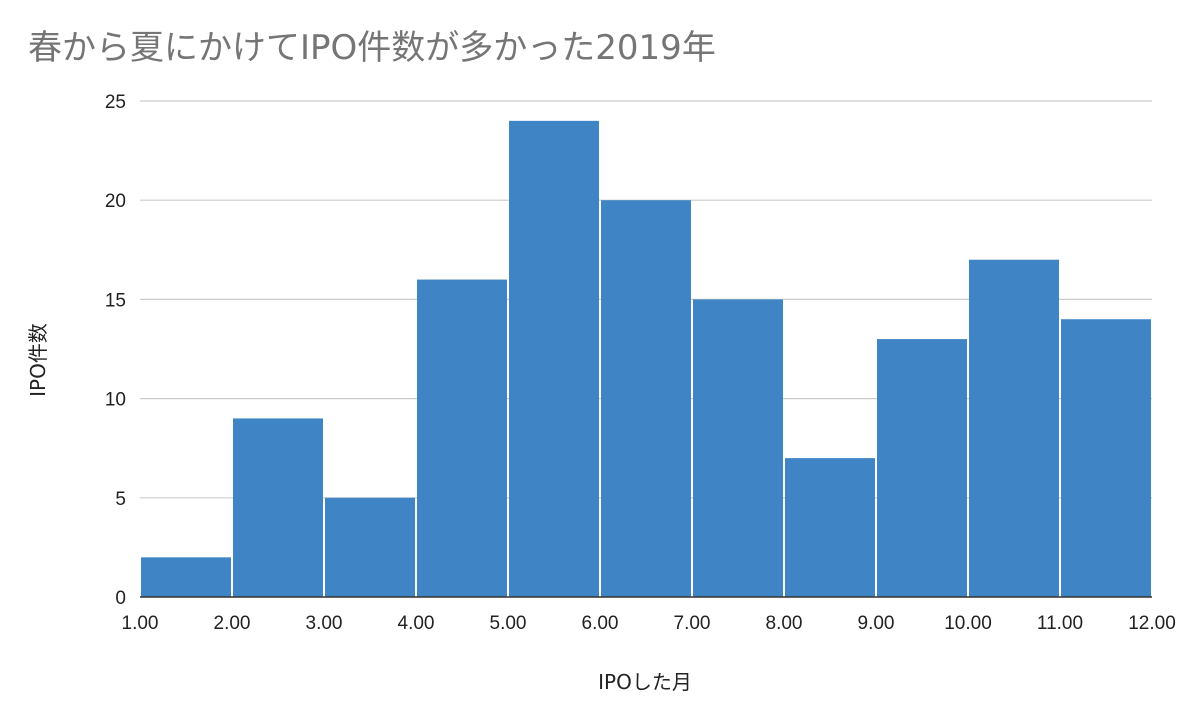  Describe the element at coordinates (784, 623) in the screenshot. I see `x-tick-label: 8.00` at that location.